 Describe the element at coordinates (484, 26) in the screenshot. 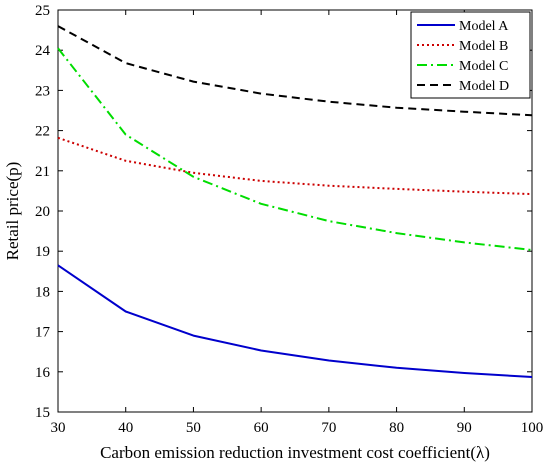

I see `legend-label: Model A` at that location.